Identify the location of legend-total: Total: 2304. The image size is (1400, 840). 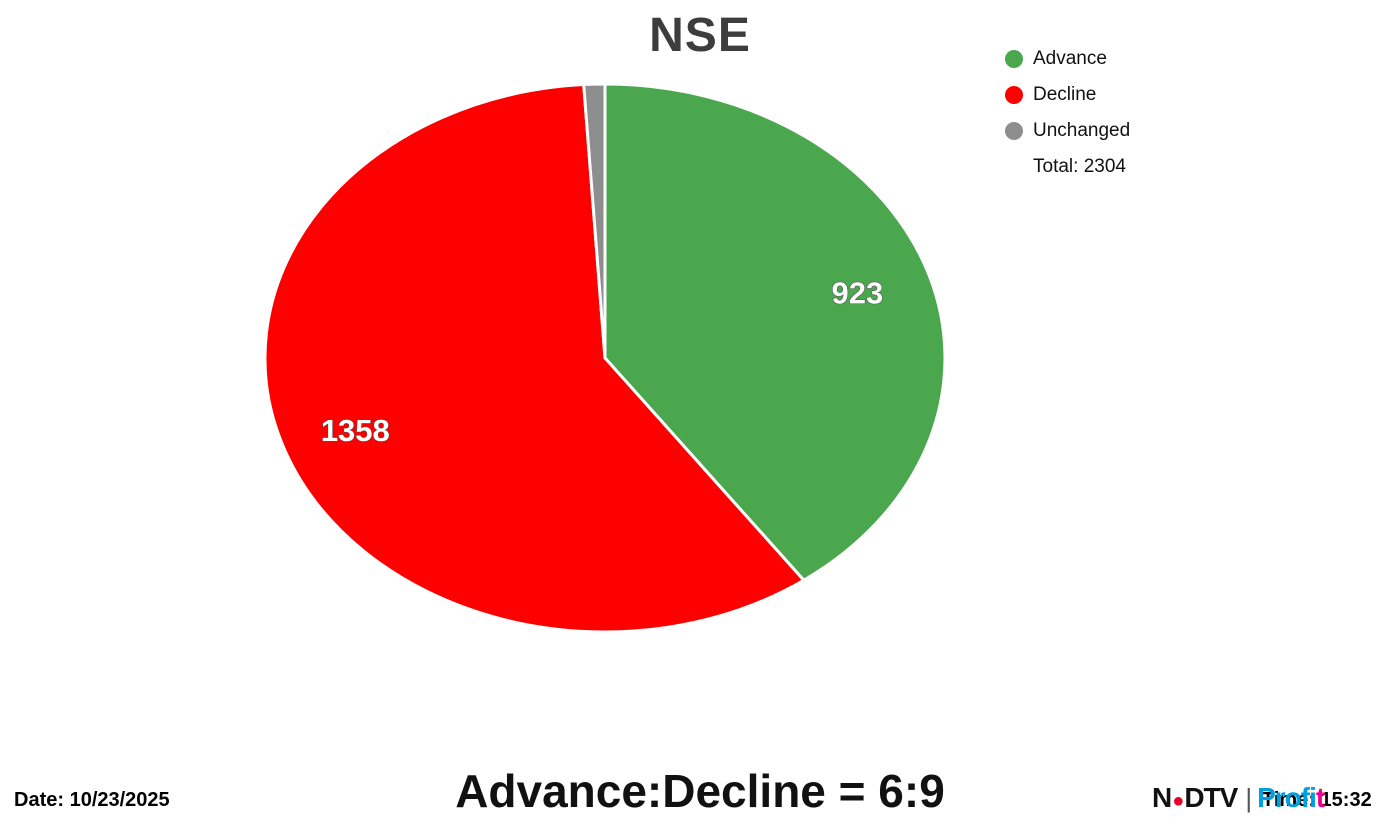
(1067, 167).